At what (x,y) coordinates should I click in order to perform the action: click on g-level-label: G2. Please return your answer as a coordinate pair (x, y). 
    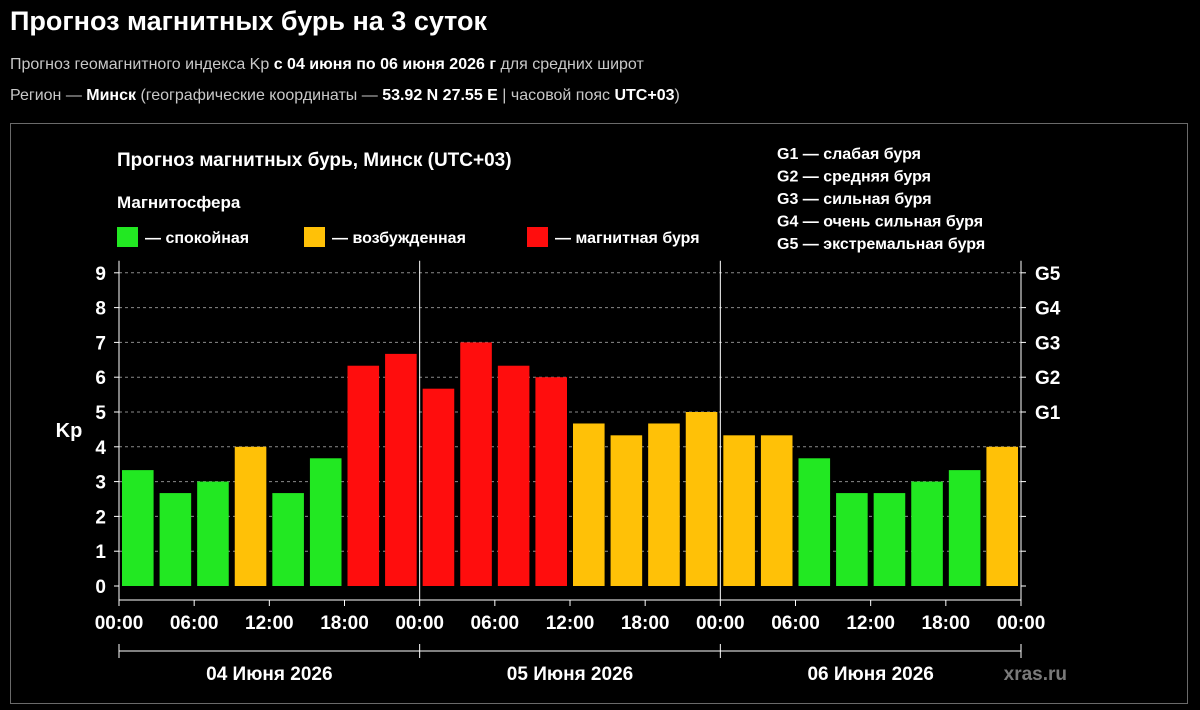
    Looking at the image, I should click on (1047, 378).